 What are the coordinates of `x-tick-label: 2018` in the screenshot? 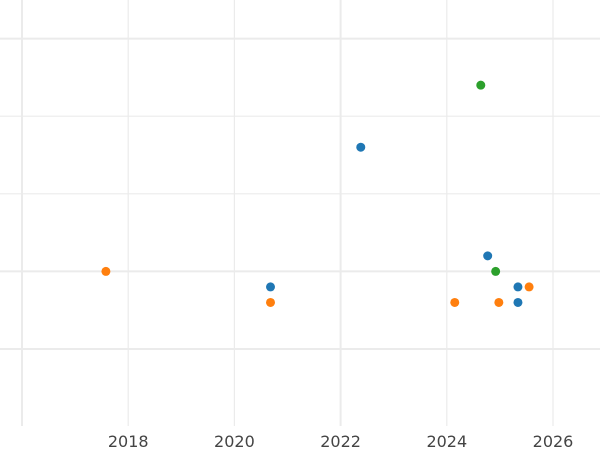 It's located at (128, 441).